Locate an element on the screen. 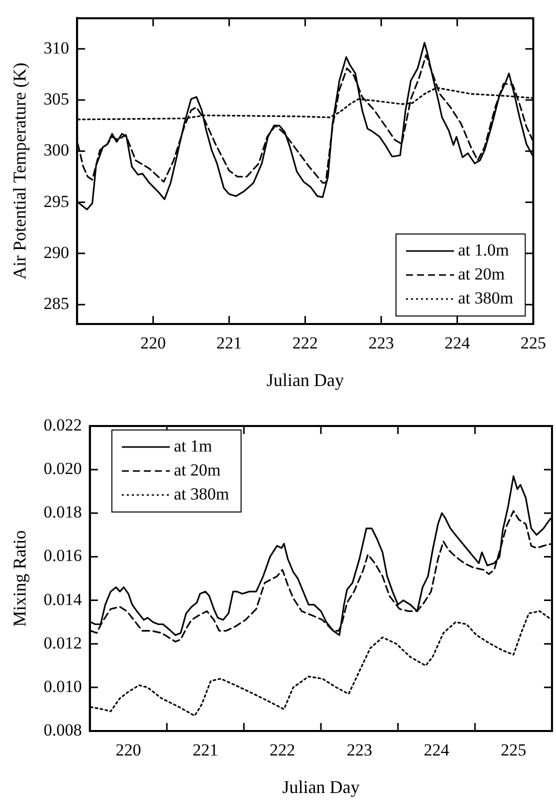 The image size is (556, 805). y-tick-label: 0.010 is located at coordinates (63, 686).